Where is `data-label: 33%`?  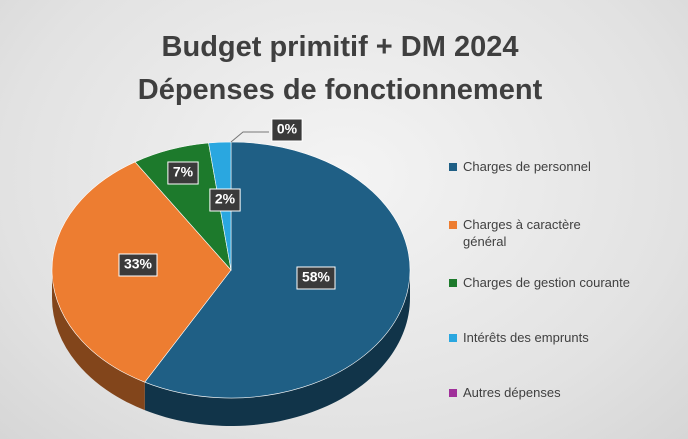 data-label: 33% is located at coordinates (138, 264).